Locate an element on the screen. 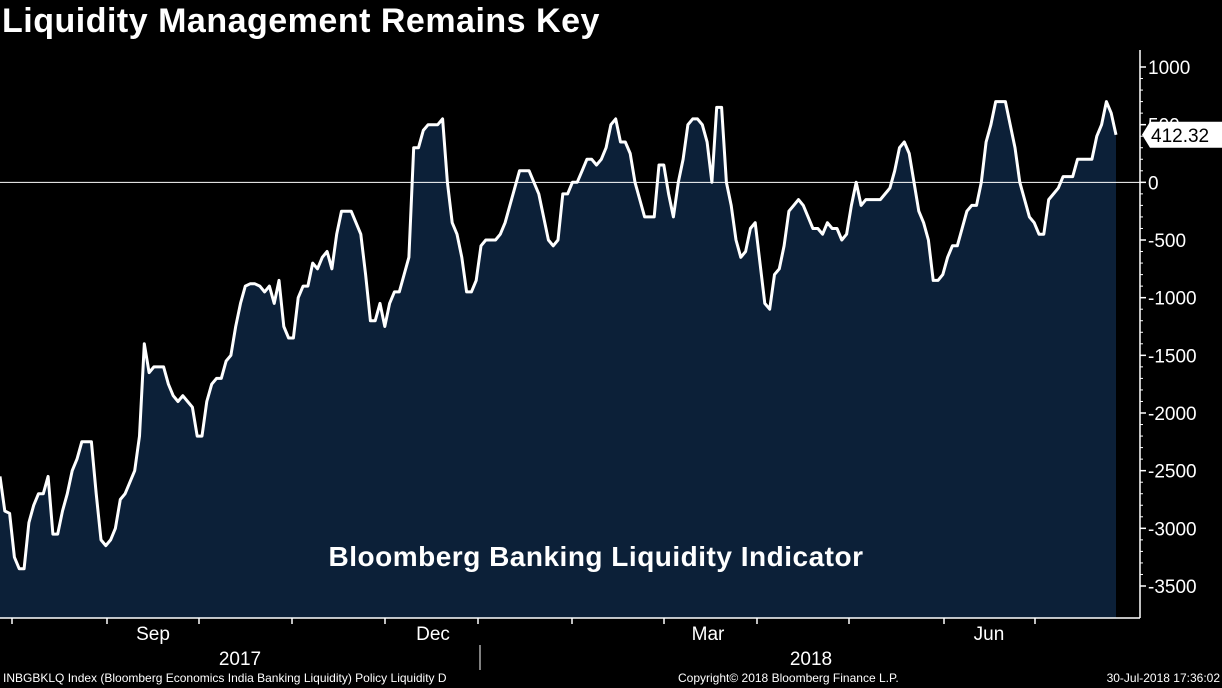  last-value-box is located at coordinates (1182, 134).